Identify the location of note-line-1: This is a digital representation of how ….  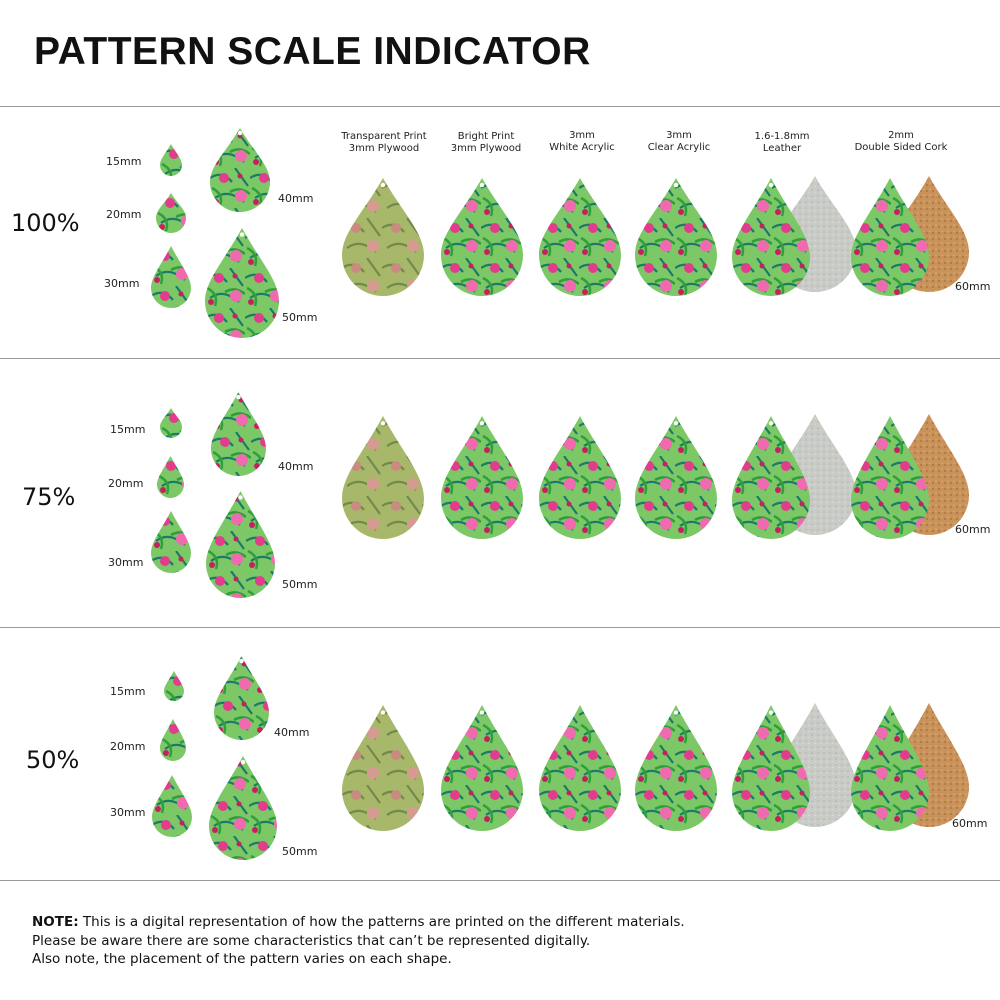
(381, 922).